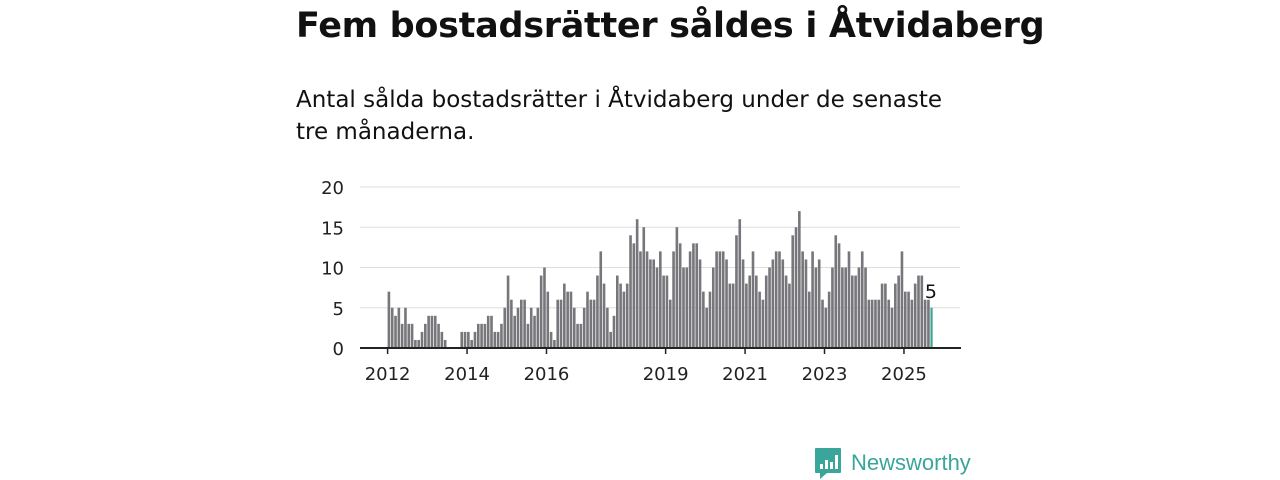 This screenshot has height=480, width=1280. I want to click on y-tick-label-10: 10, so click(332, 269).